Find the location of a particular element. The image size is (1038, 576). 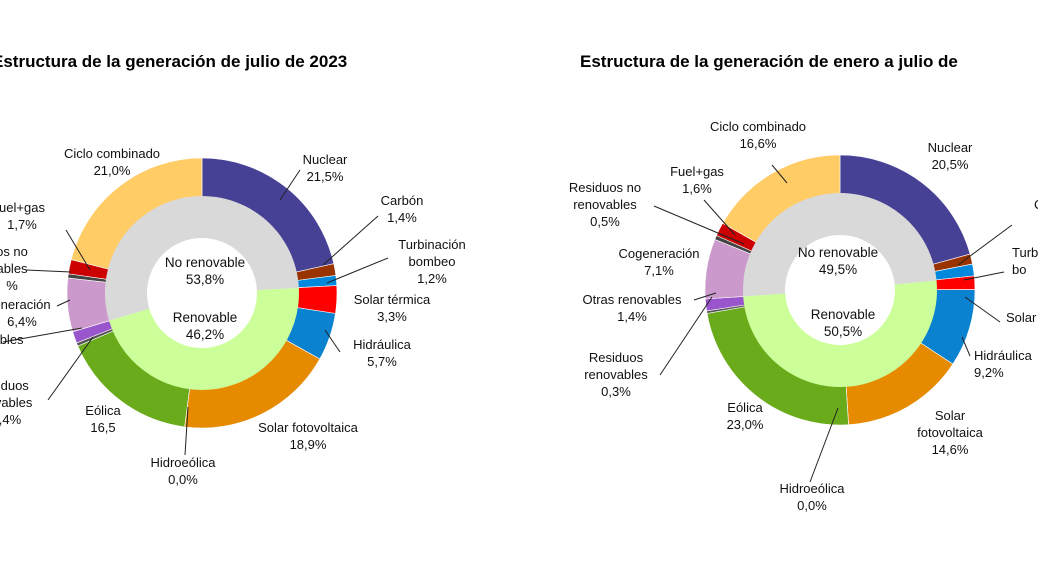

chart-jan-jul-label-carbon: C is located at coordinates (1036, 204).